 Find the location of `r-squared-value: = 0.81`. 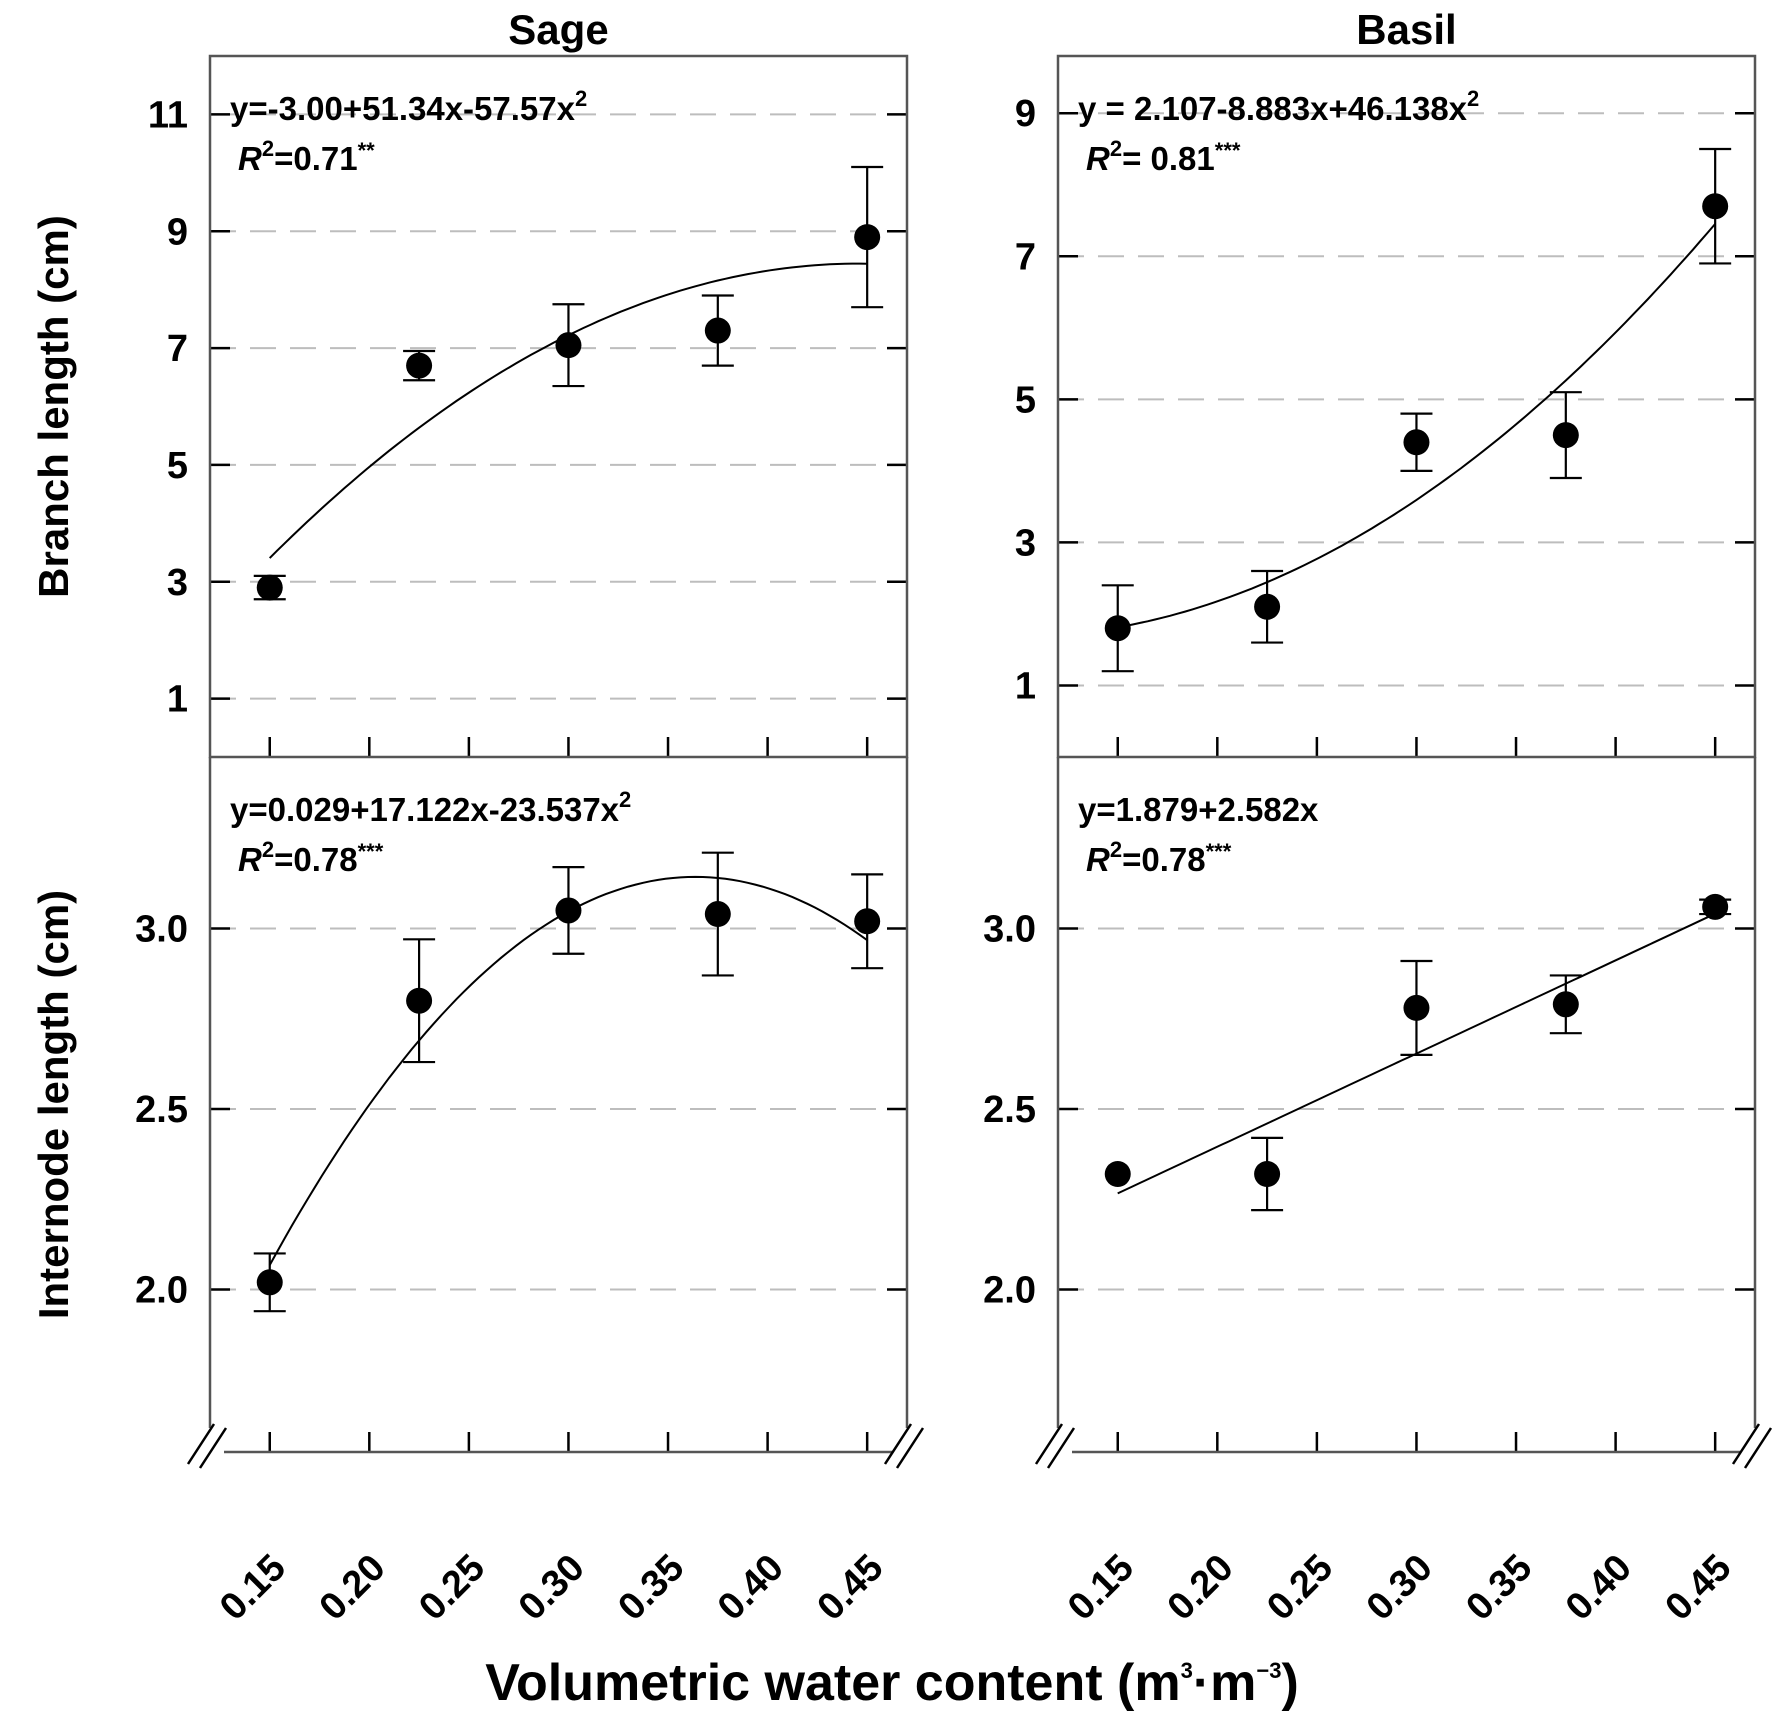

r-squared-value: = 0.81 is located at coordinates (1168, 158).